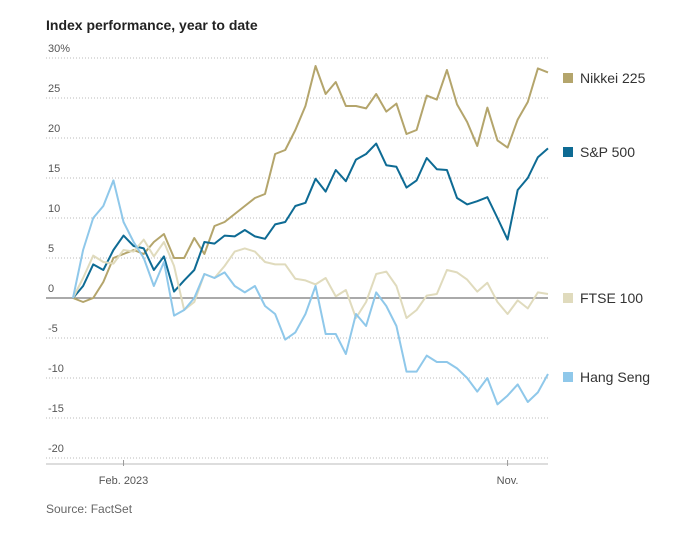 The height and width of the screenshot is (535, 676). Describe the element at coordinates (54, 209) in the screenshot. I see `y-tick-label: 10` at that location.